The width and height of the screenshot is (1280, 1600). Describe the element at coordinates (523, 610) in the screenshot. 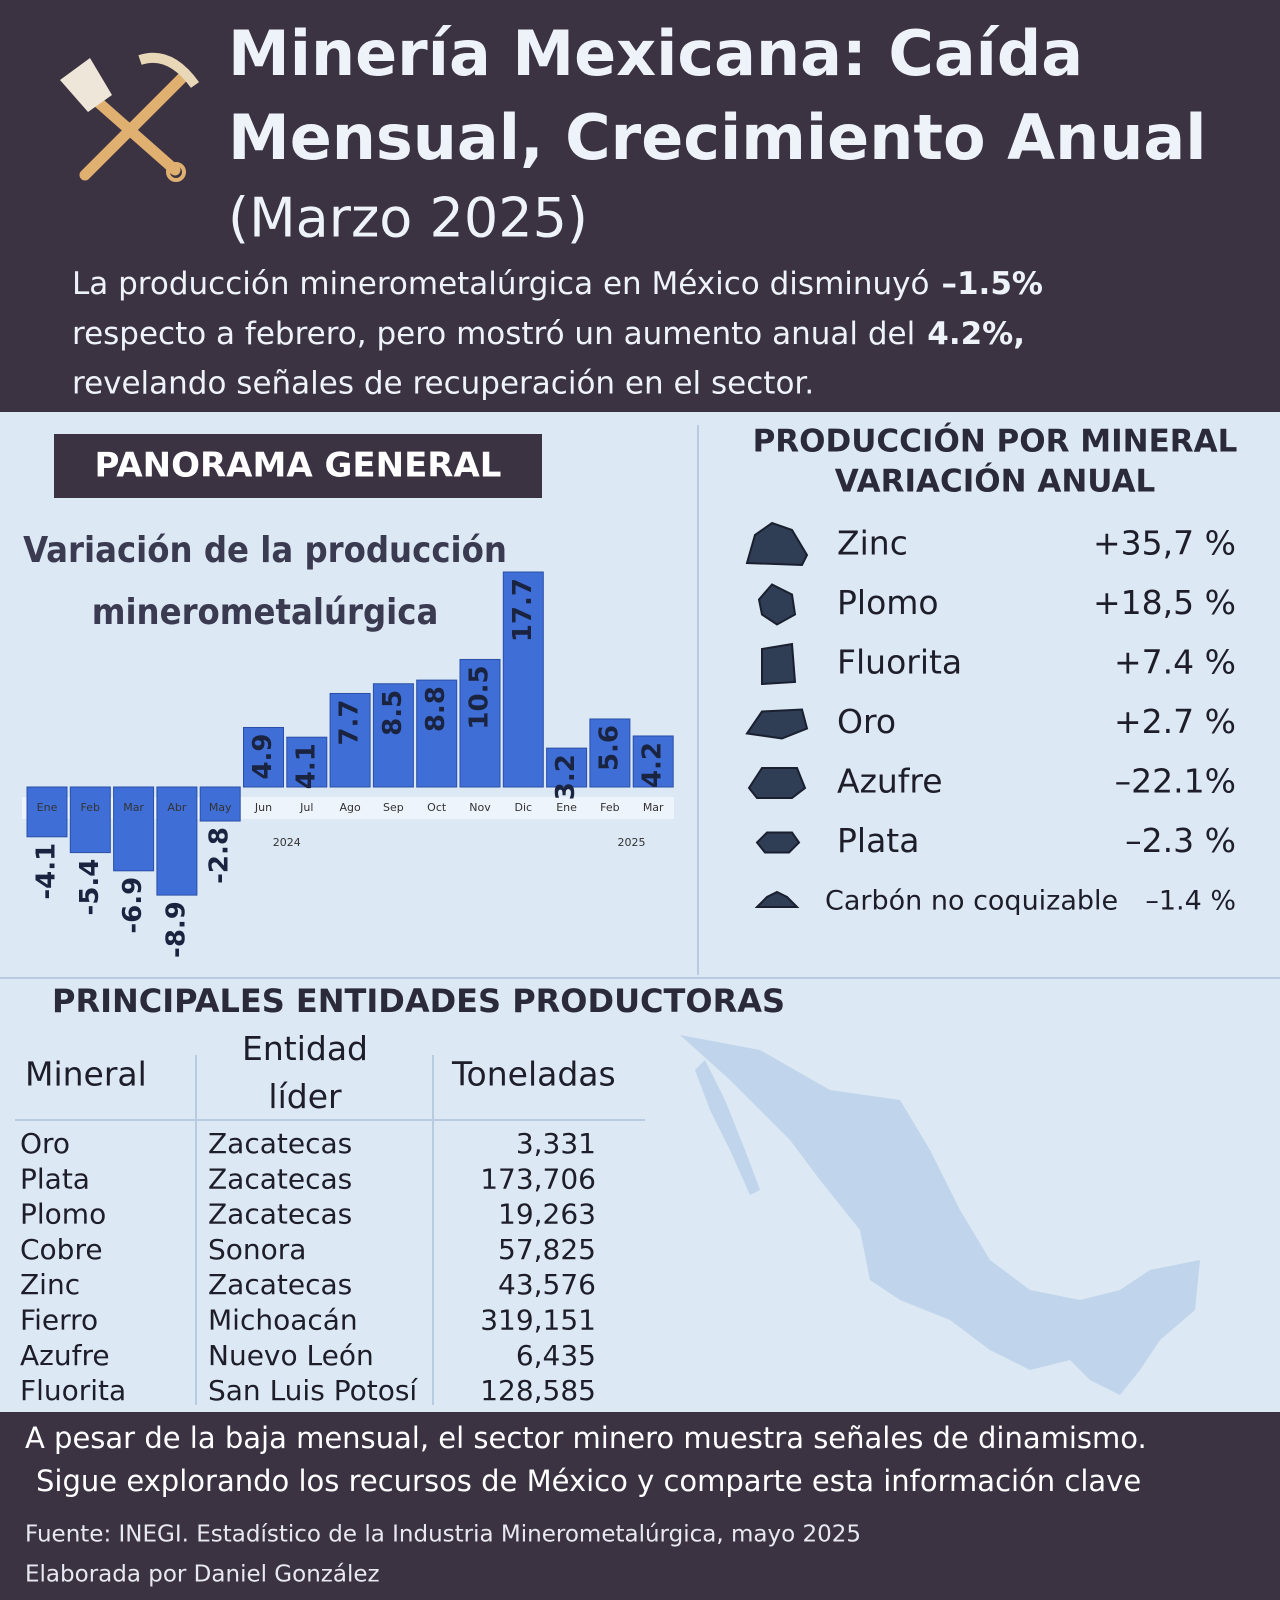

I see `value-label: 17.7` at that location.